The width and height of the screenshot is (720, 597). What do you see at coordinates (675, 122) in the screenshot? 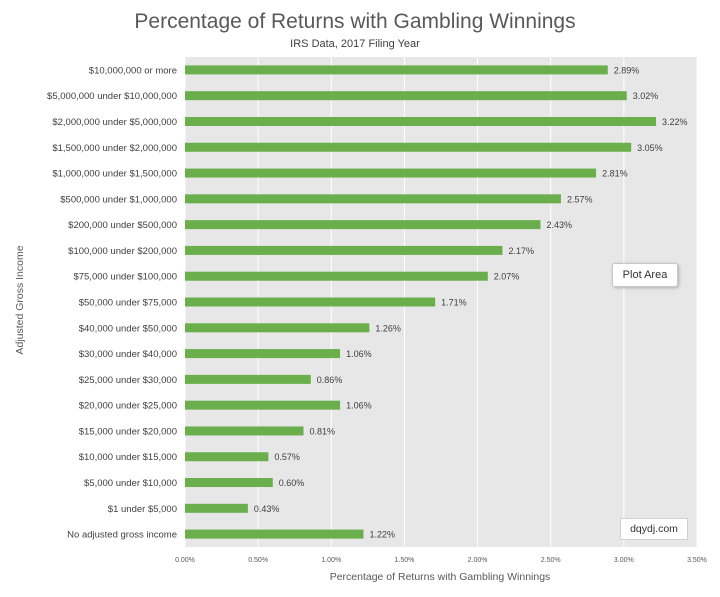
I see `data-label: 3.22%` at bounding box center [675, 122].